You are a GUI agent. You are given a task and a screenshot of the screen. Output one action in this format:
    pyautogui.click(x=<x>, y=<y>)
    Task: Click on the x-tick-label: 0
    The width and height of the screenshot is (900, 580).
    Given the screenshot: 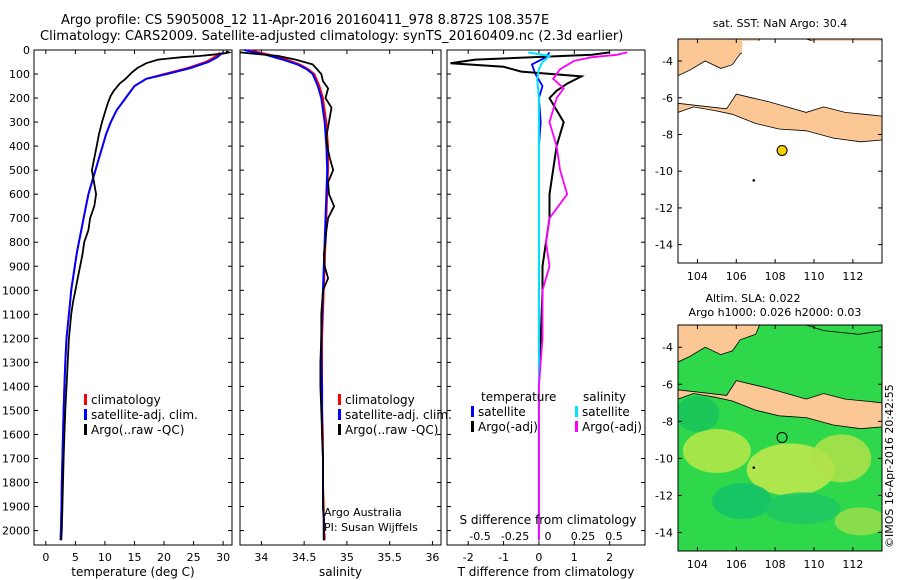 What is the action you would take?
    pyautogui.click(x=45, y=557)
    